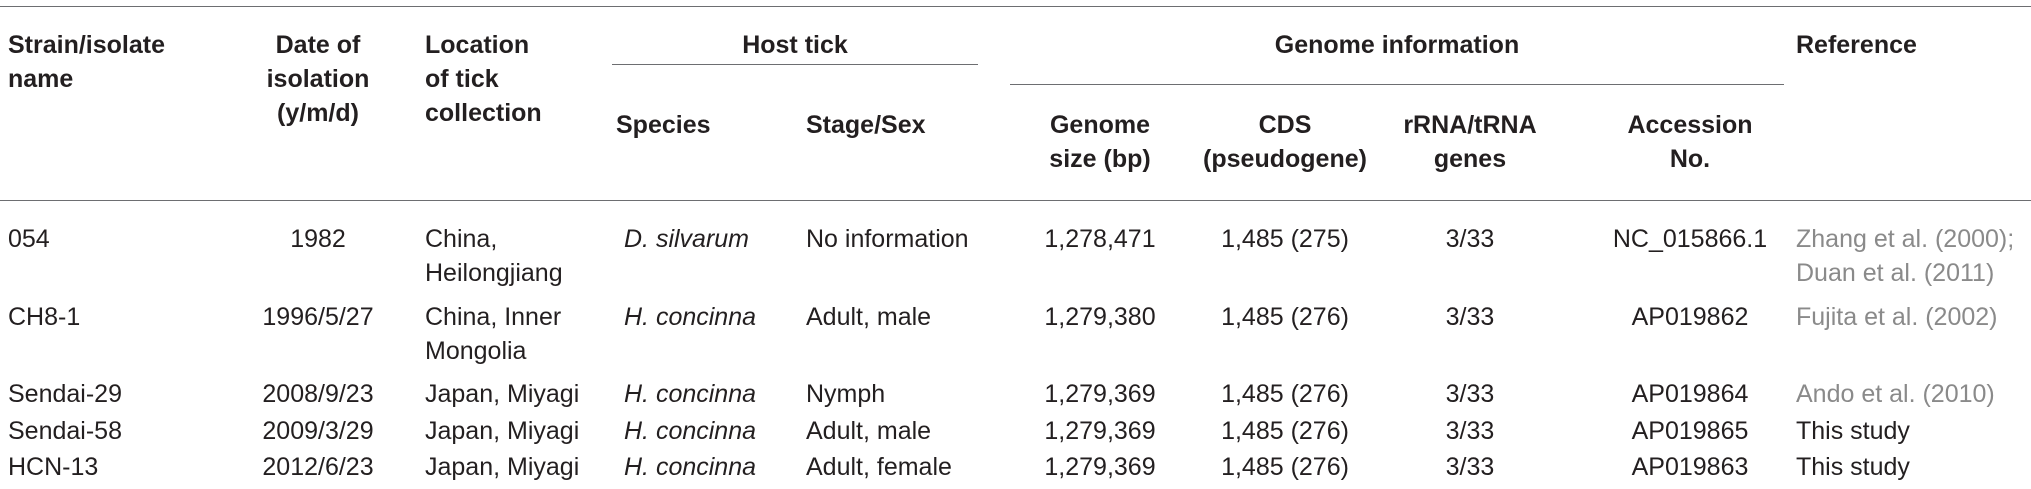 The image size is (2031, 489). Describe the element at coordinates (318, 239) in the screenshot. I see `cell-date: 1982` at that location.